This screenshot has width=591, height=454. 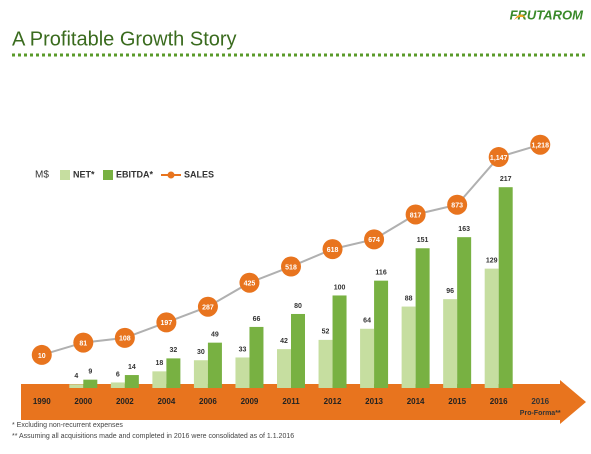 I want to click on bar-label: 14, so click(x=132, y=367).